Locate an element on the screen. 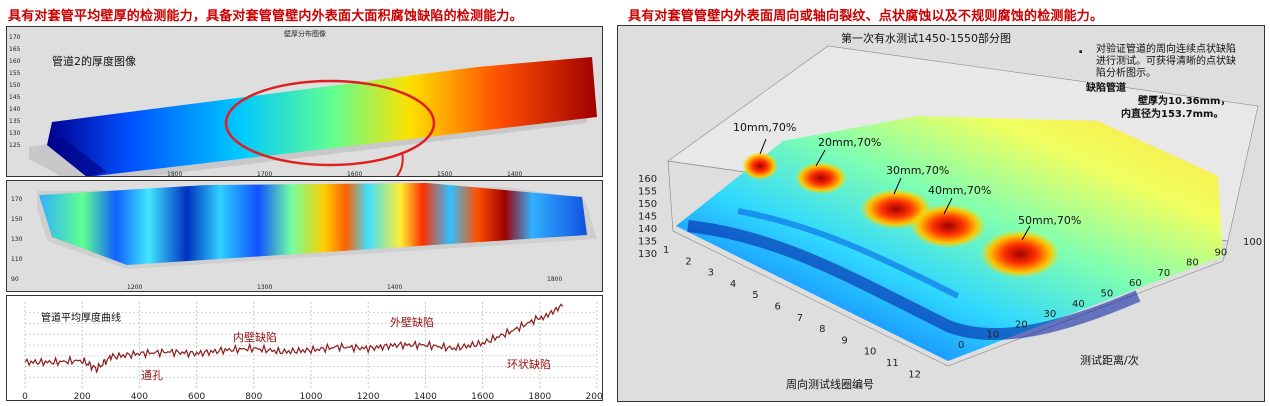  surface-z-tick-3: 145 is located at coordinates (647, 217).